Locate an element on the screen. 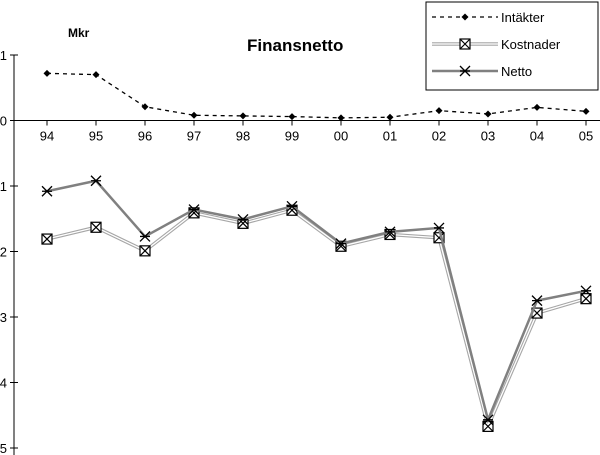  x-tick-label: 96 is located at coordinates (145, 136).